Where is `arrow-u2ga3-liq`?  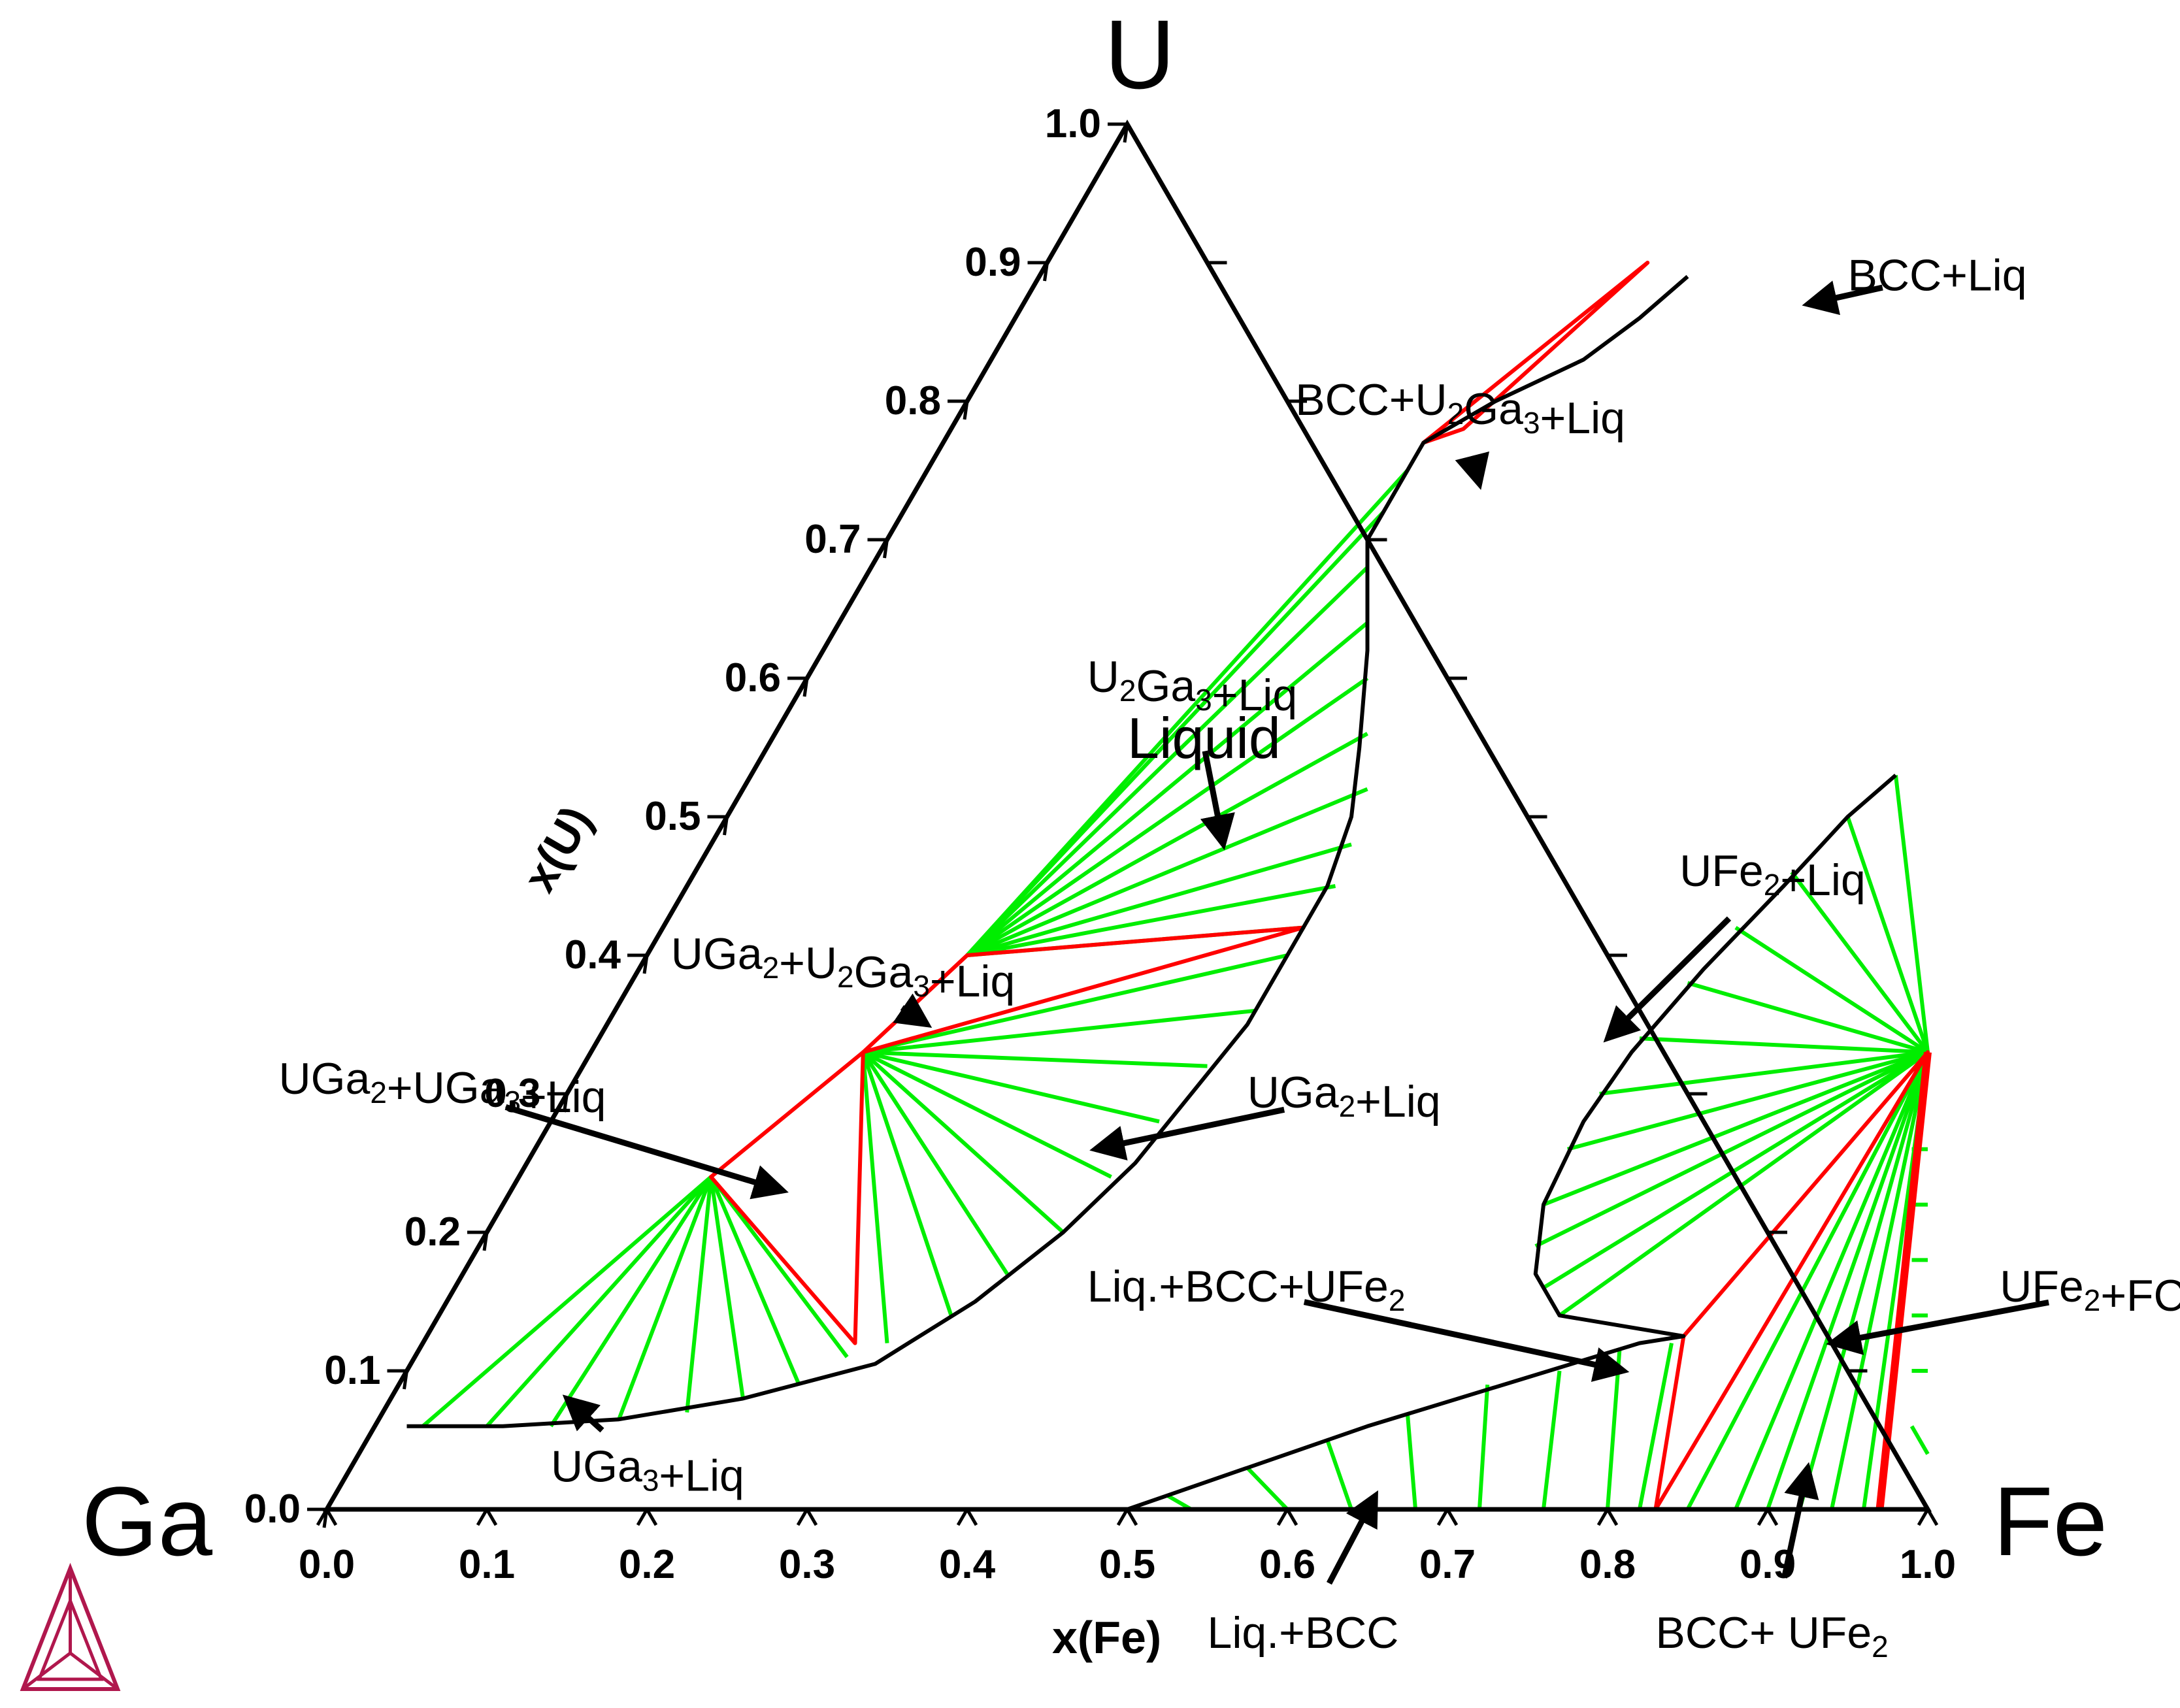
arrow-u2ga3-liq is located at coordinates (1217, 801).